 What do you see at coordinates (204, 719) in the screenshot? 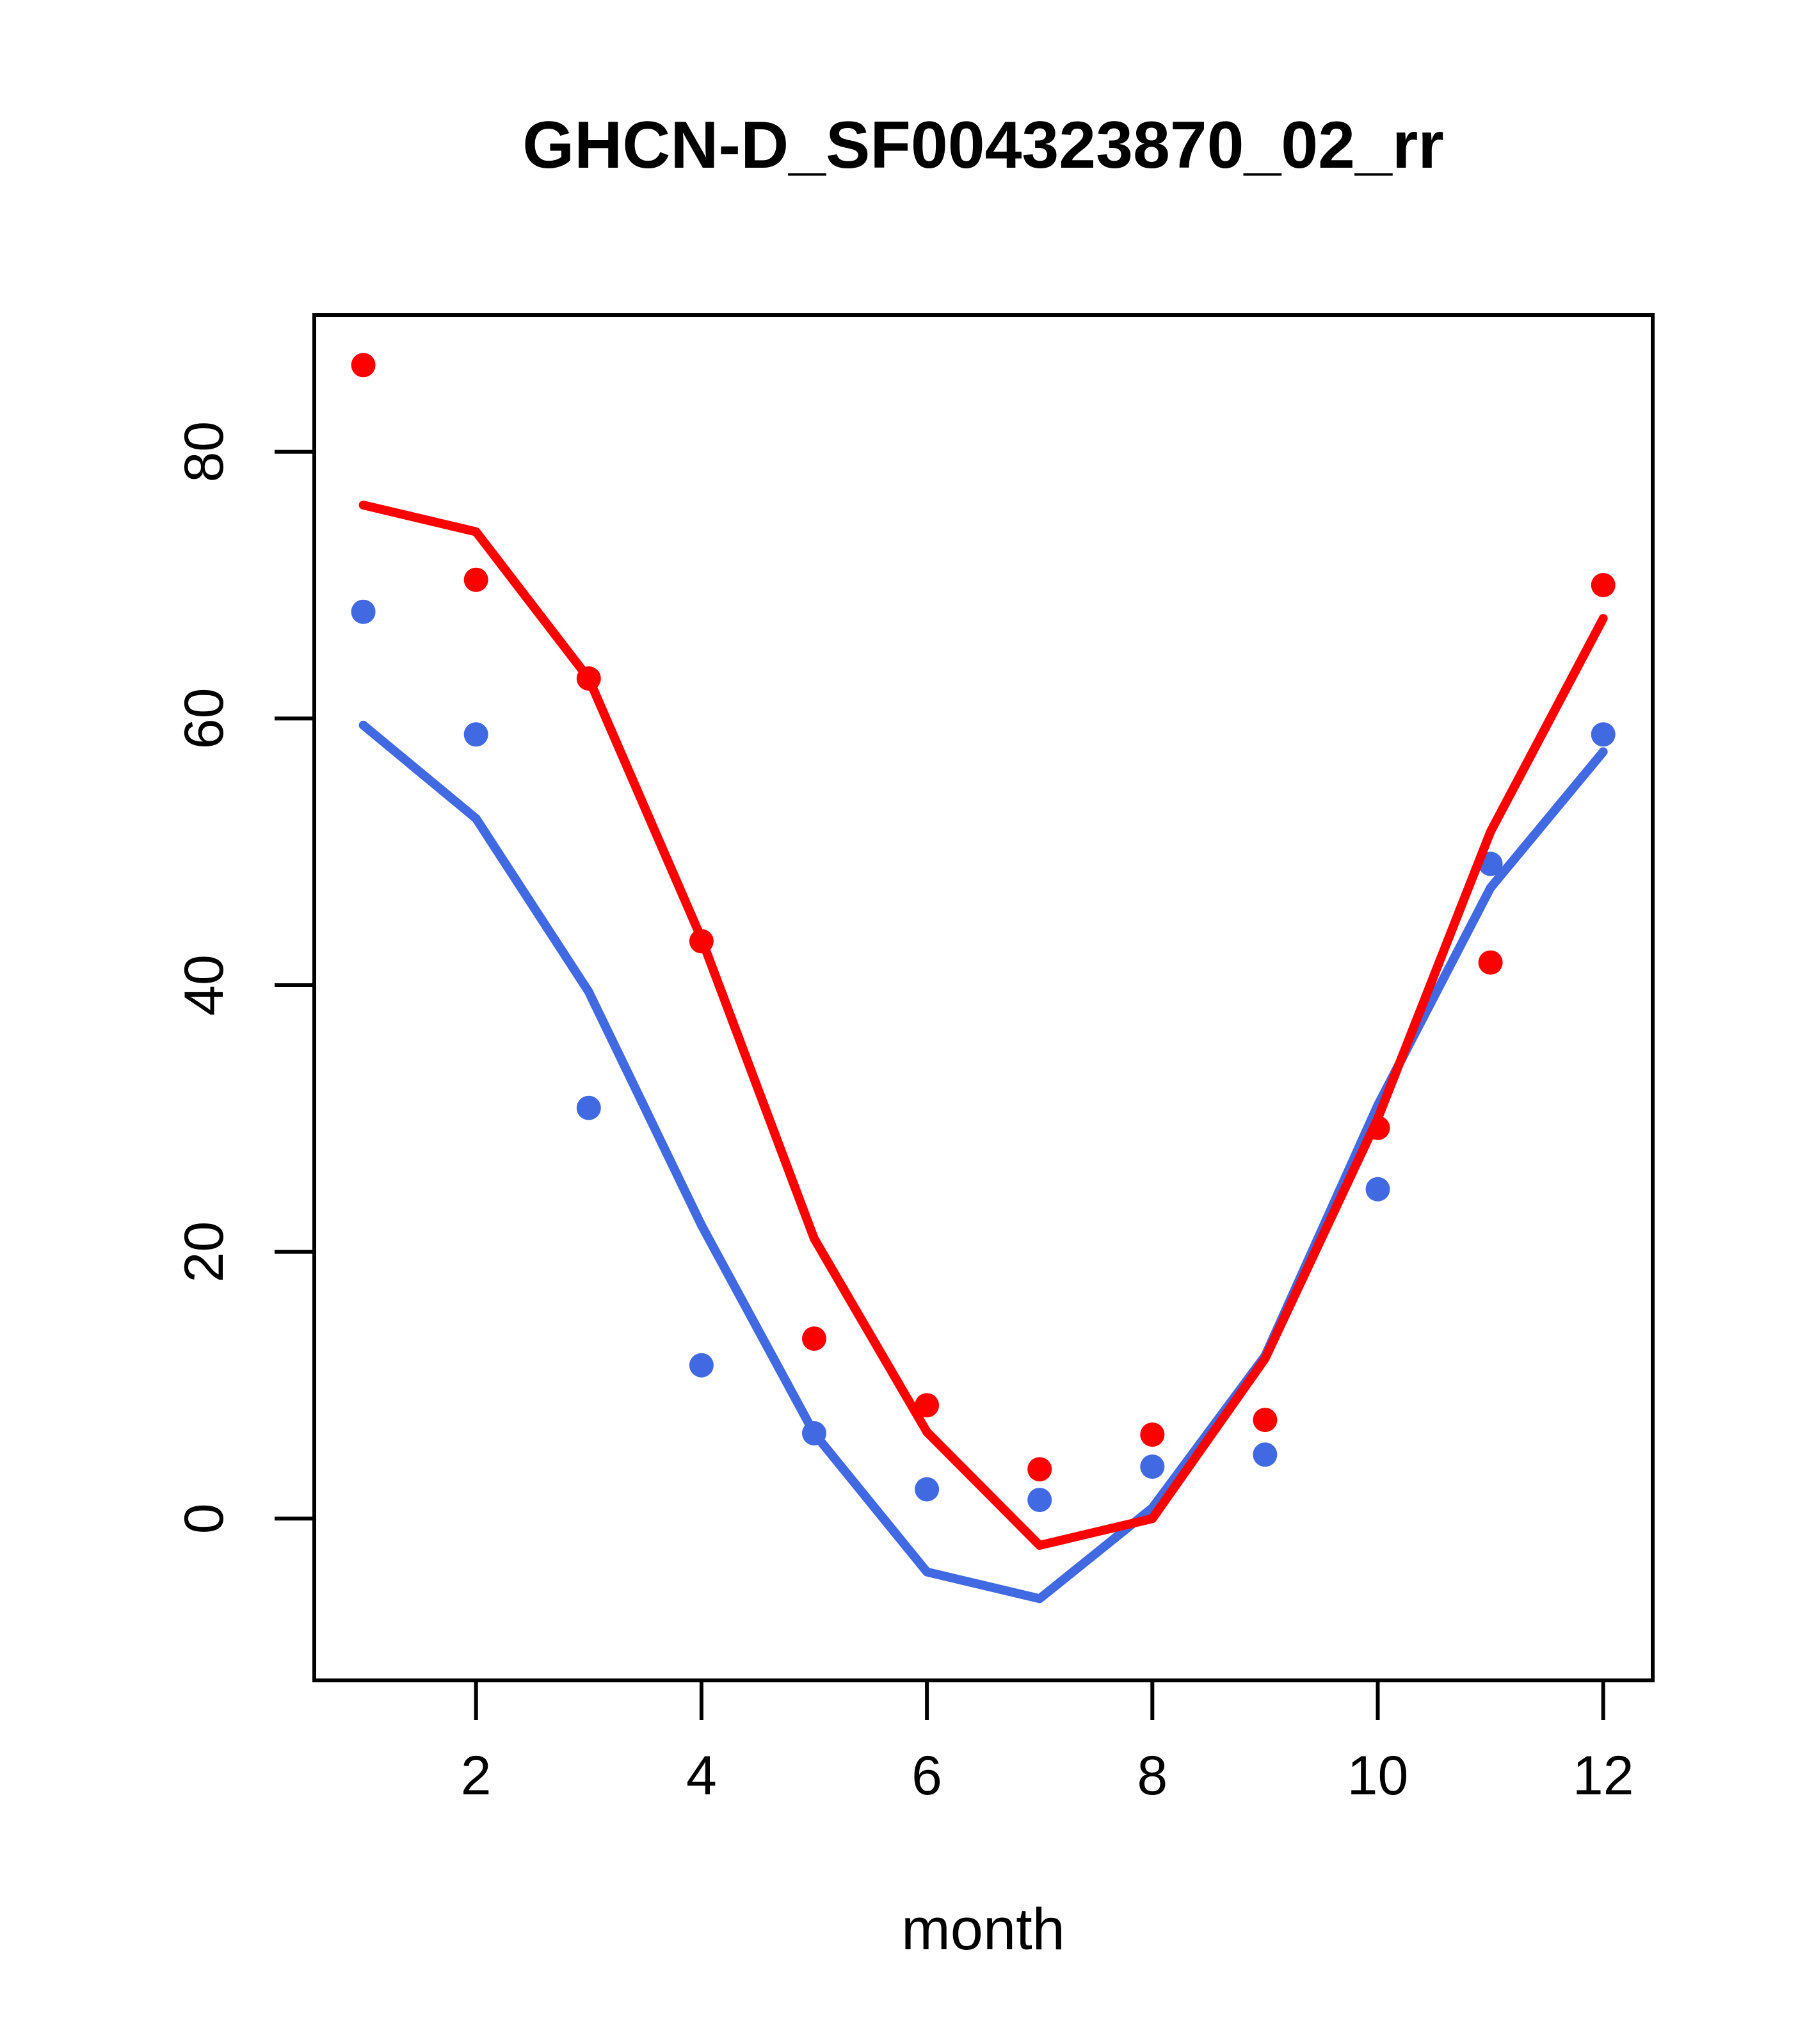
I see `y-tick-label: 60` at bounding box center [204, 719].